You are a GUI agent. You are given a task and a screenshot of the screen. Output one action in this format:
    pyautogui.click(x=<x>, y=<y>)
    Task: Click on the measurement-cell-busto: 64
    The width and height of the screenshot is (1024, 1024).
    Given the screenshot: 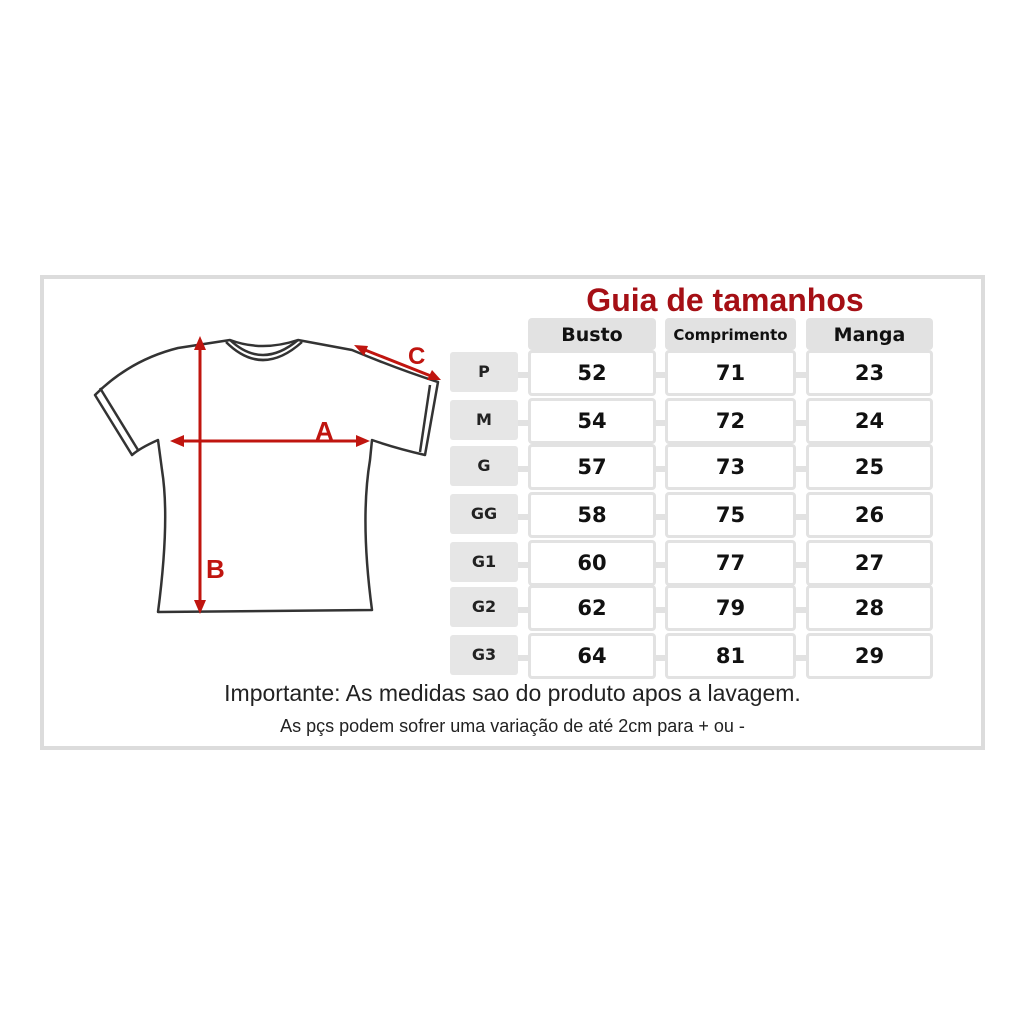 What is the action you would take?
    pyautogui.click(x=592, y=656)
    